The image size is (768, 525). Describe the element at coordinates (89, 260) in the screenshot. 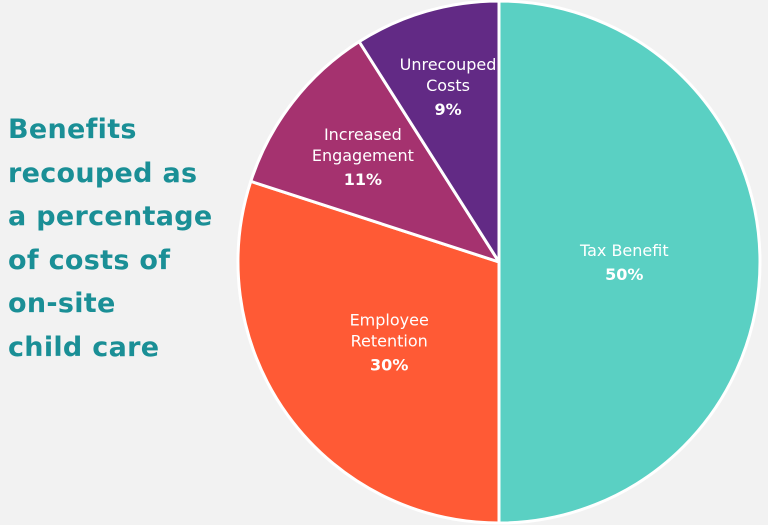

I see `title-line-4: of costs of` at that location.